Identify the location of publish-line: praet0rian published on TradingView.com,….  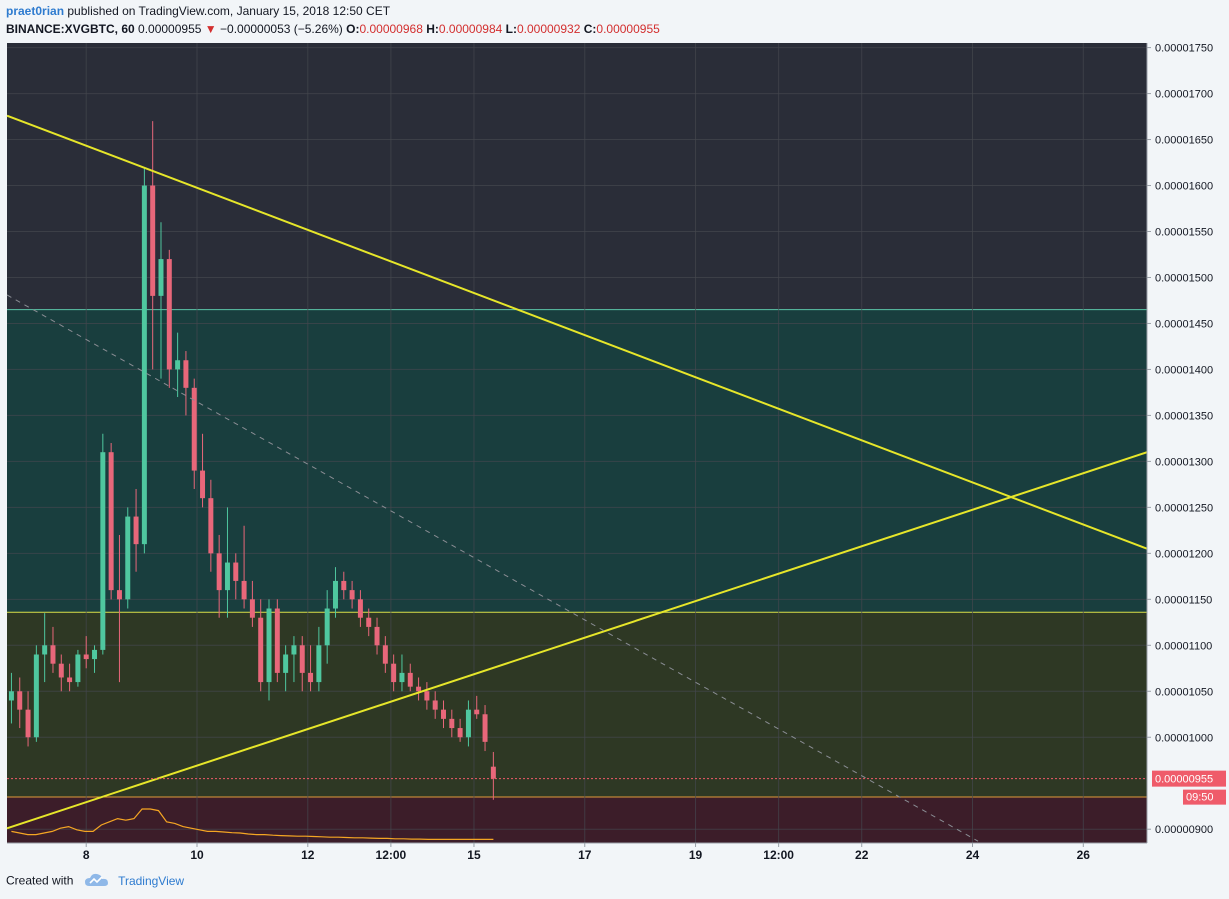
(198, 11).